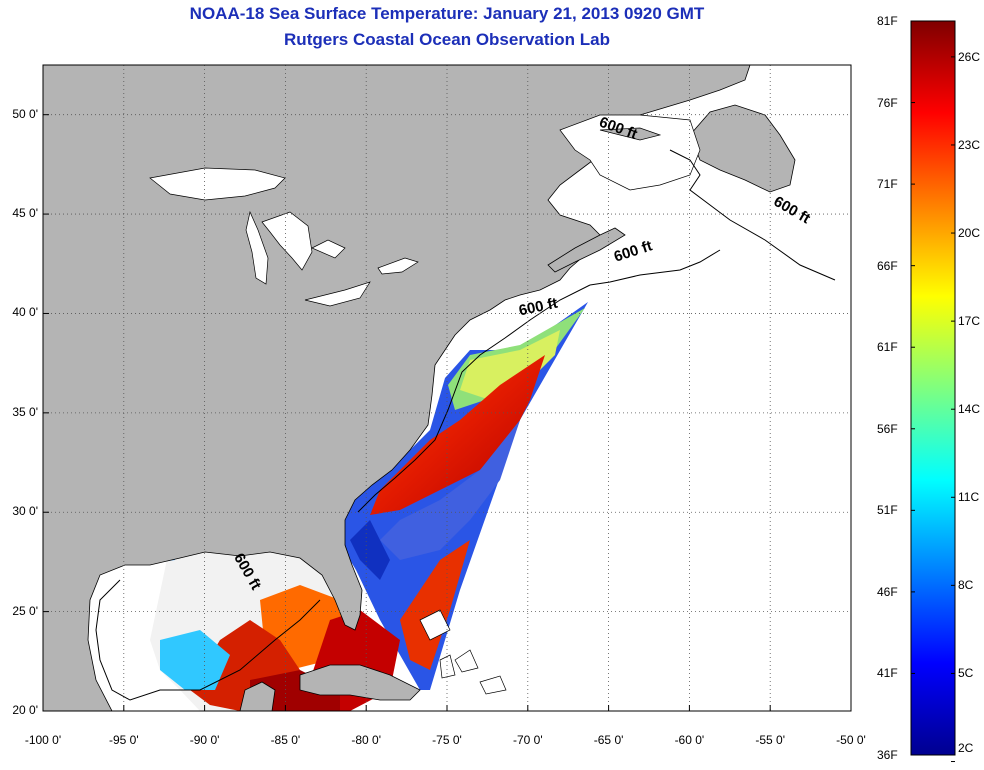 This screenshot has width=984, height=770. I want to click on great-lakes, so click(284, 237).